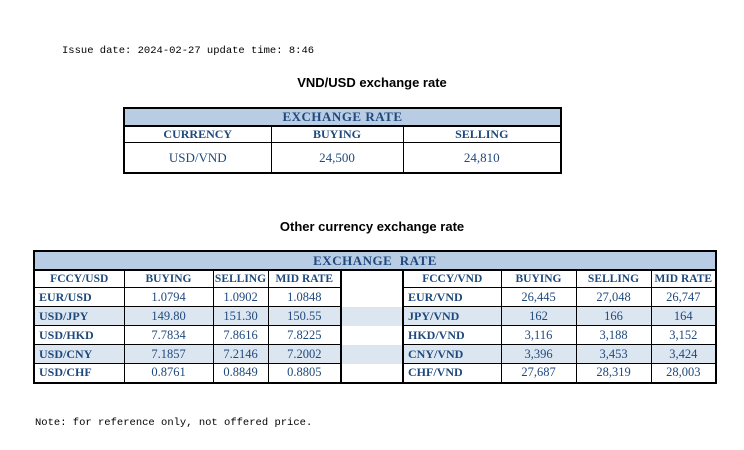  I want to click on col-fccy-usd: FCCY/USD, so click(79, 278).